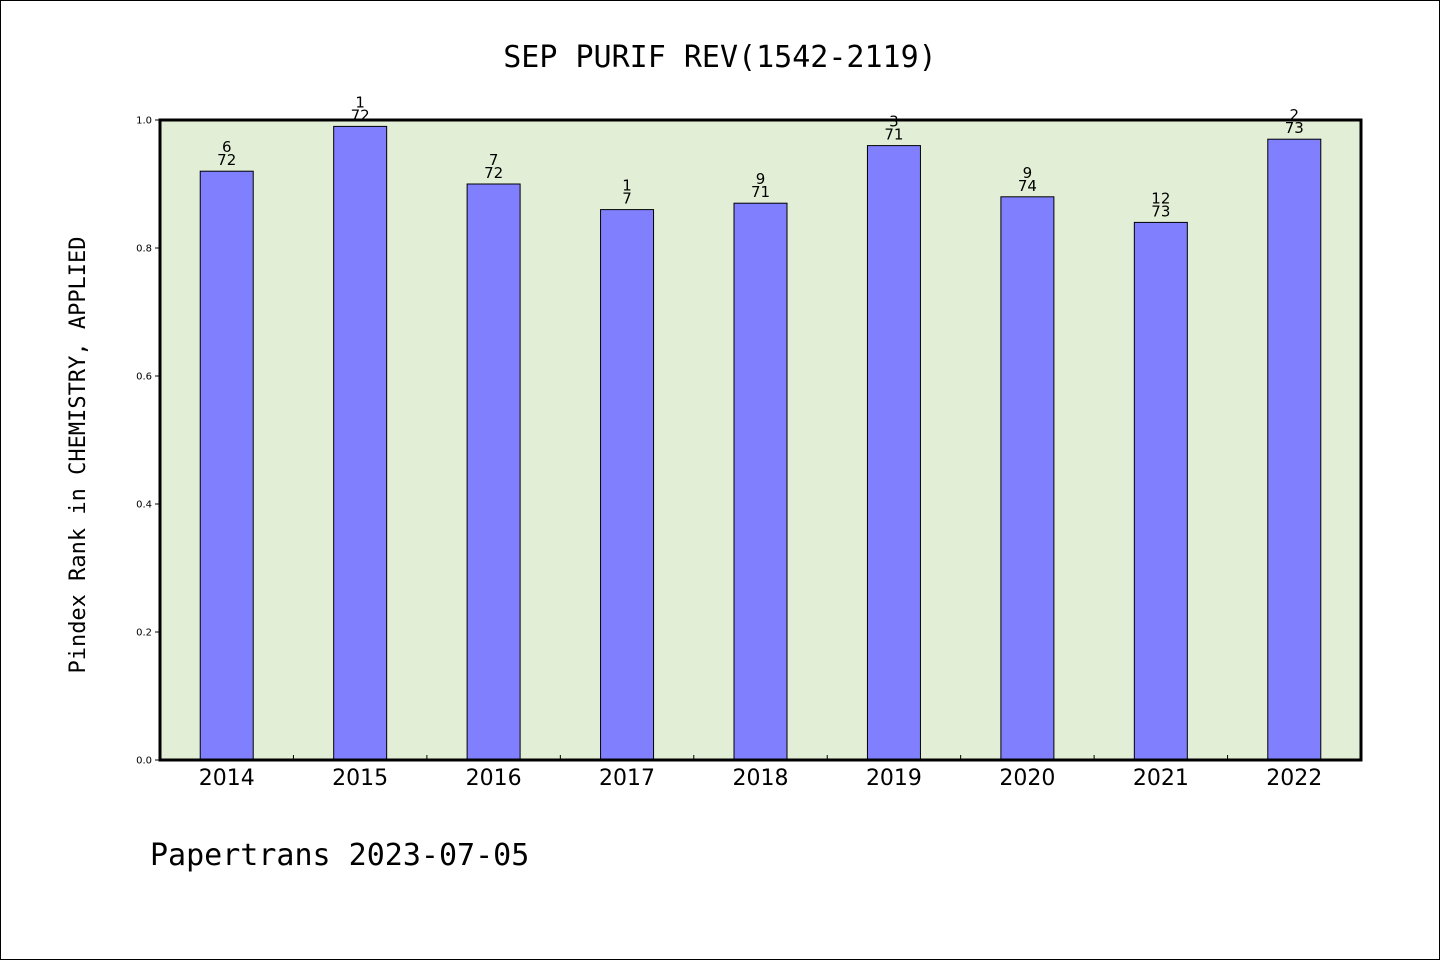 This screenshot has width=1440, height=960. I want to click on bar-total-label: 7, so click(627, 199).